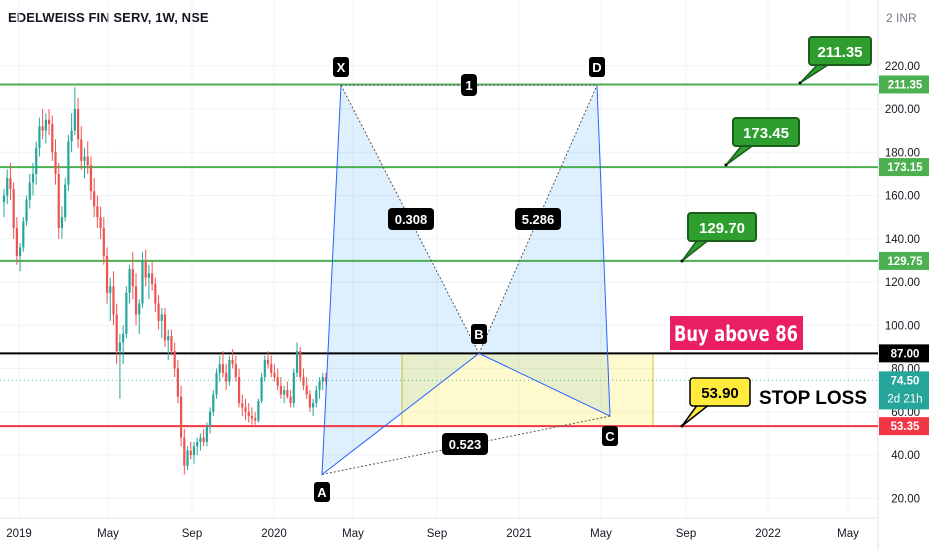 The image size is (932, 550). What do you see at coordinates (902, 326) in the screenshot?
I see `y-tick-label: 100.00` at bounding box center [902, 326].